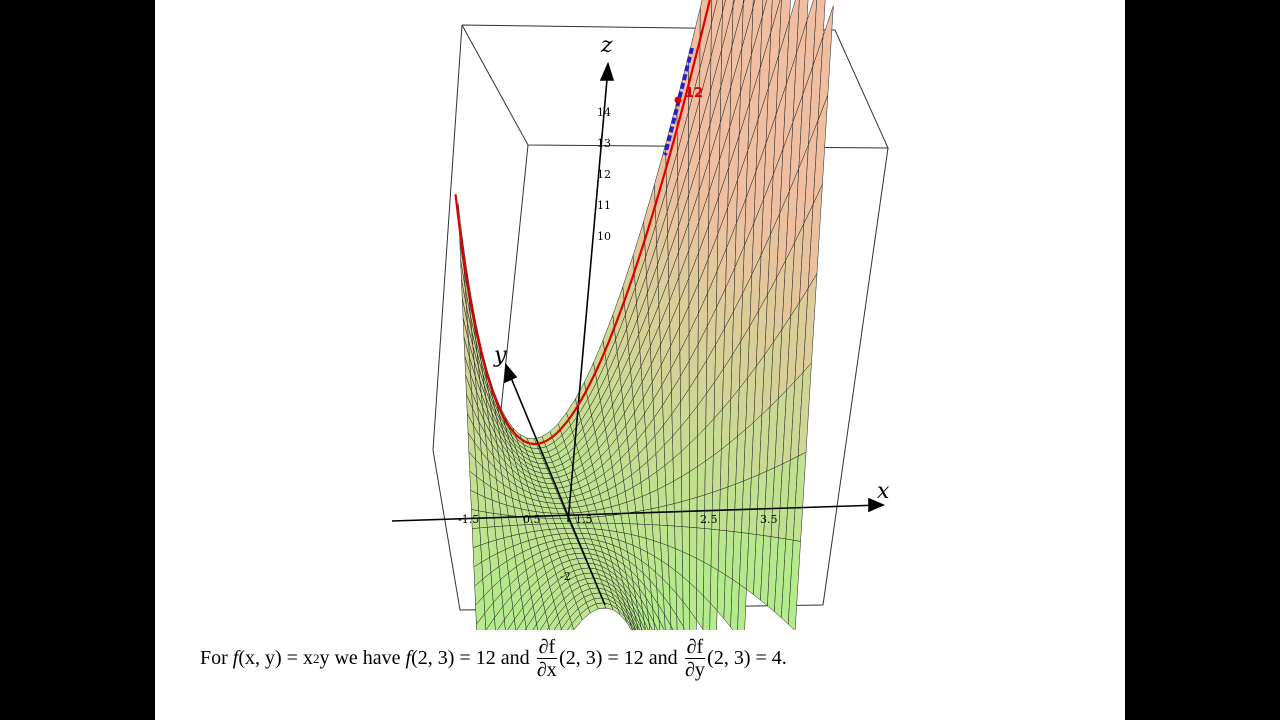  I want to click on fraction: ∂f ∂y, so click(695, 658).